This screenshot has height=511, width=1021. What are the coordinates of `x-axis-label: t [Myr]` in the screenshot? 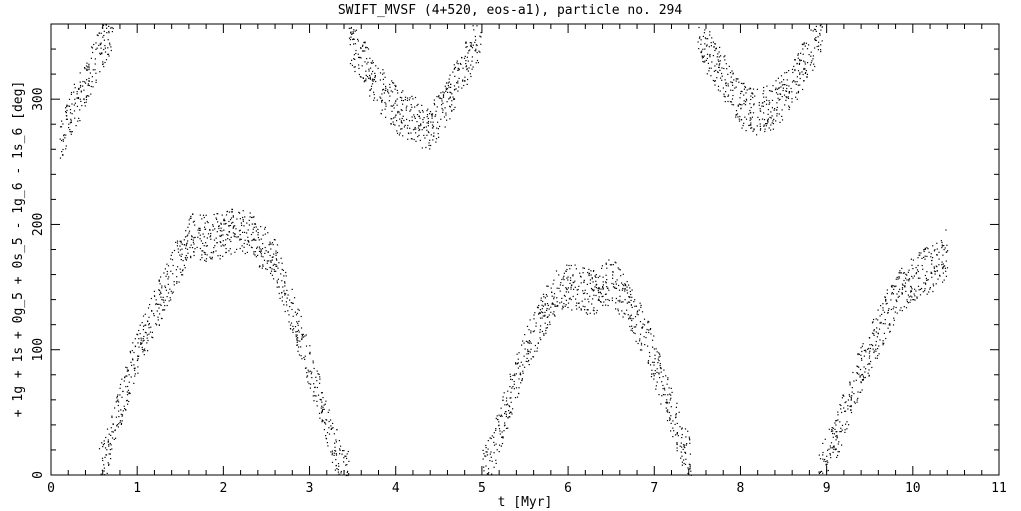 It's located at (525, 502).